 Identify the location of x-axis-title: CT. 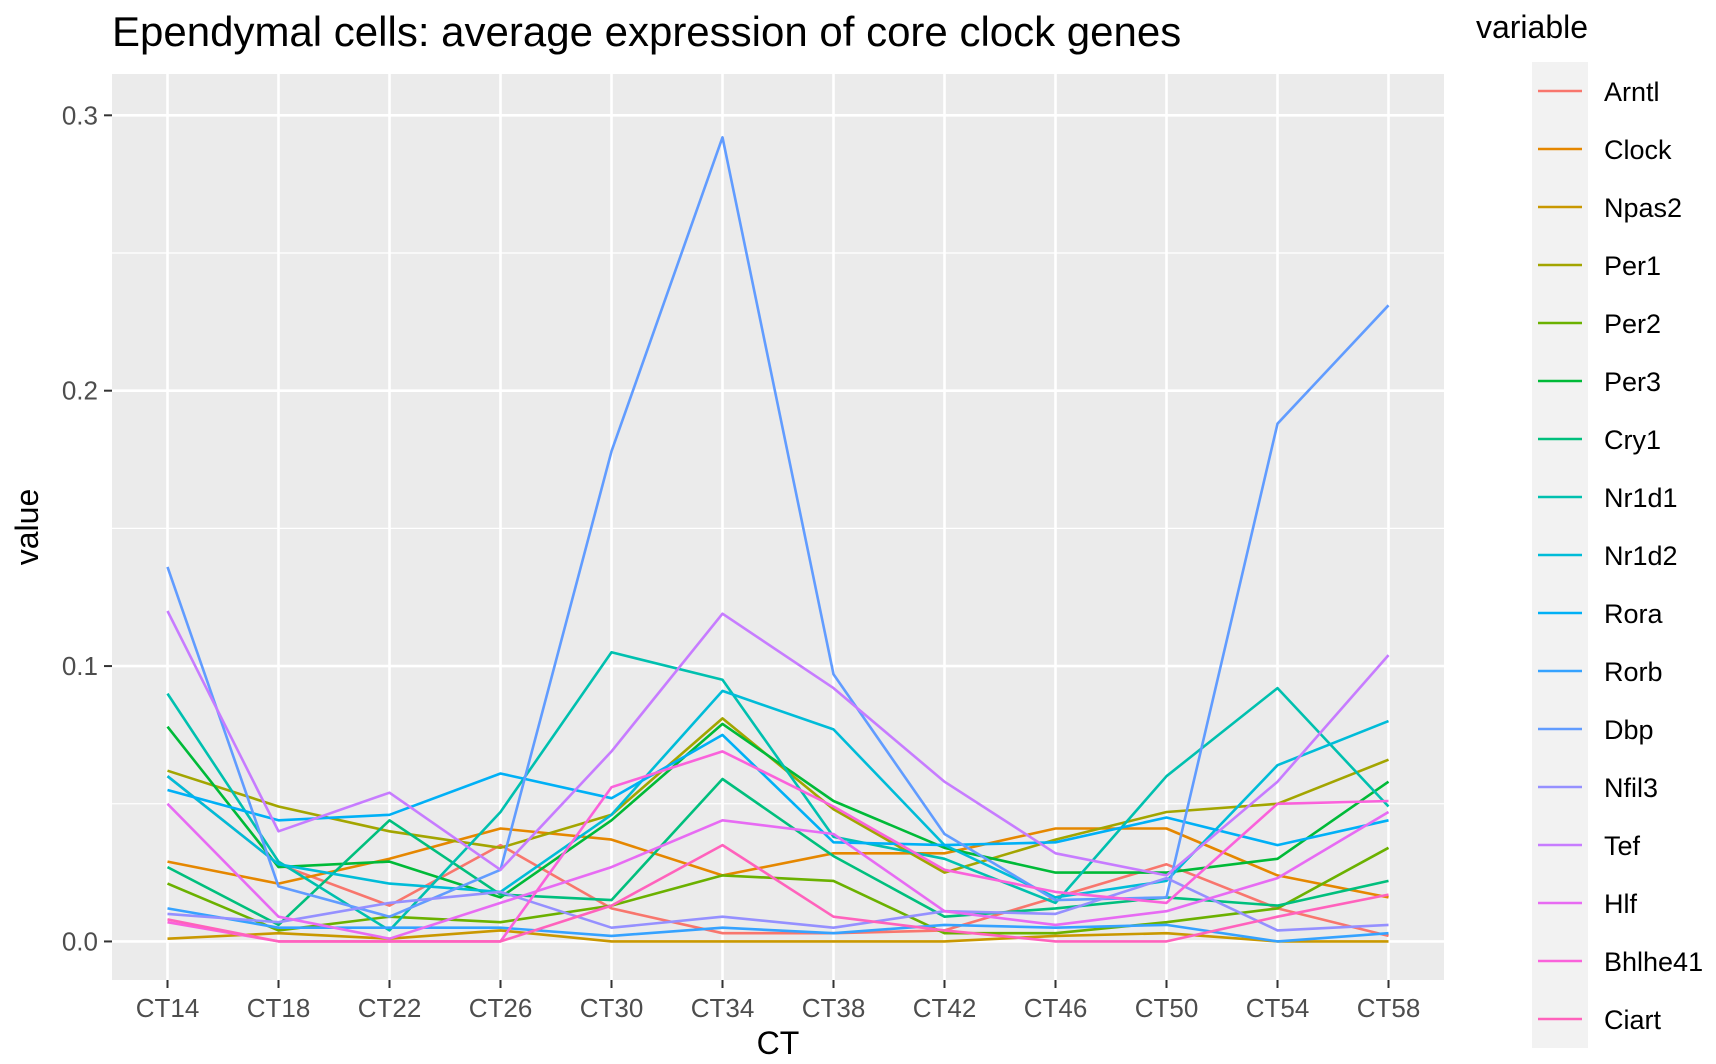
(778, 1043).